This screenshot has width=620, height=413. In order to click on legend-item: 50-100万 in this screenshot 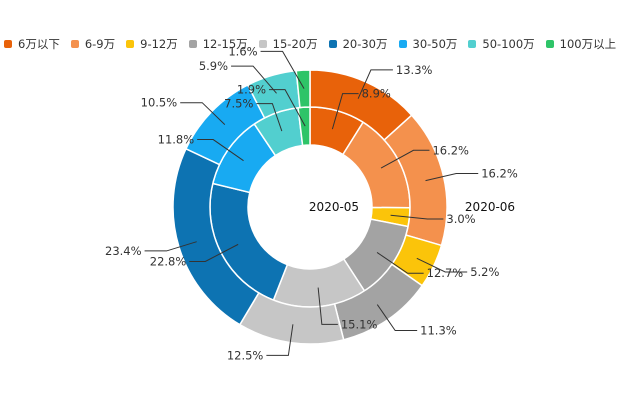, I will do `click(501, 44)`.